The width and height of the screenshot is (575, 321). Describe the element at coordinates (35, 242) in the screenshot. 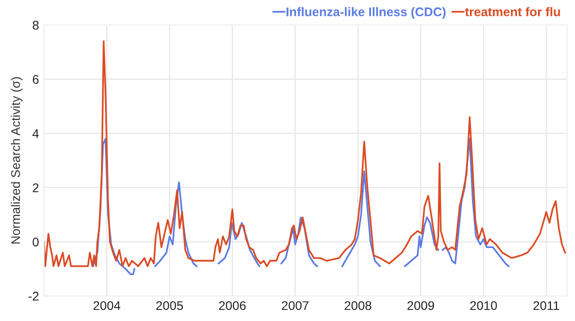

I see `y-tick-label: 0` at that location.